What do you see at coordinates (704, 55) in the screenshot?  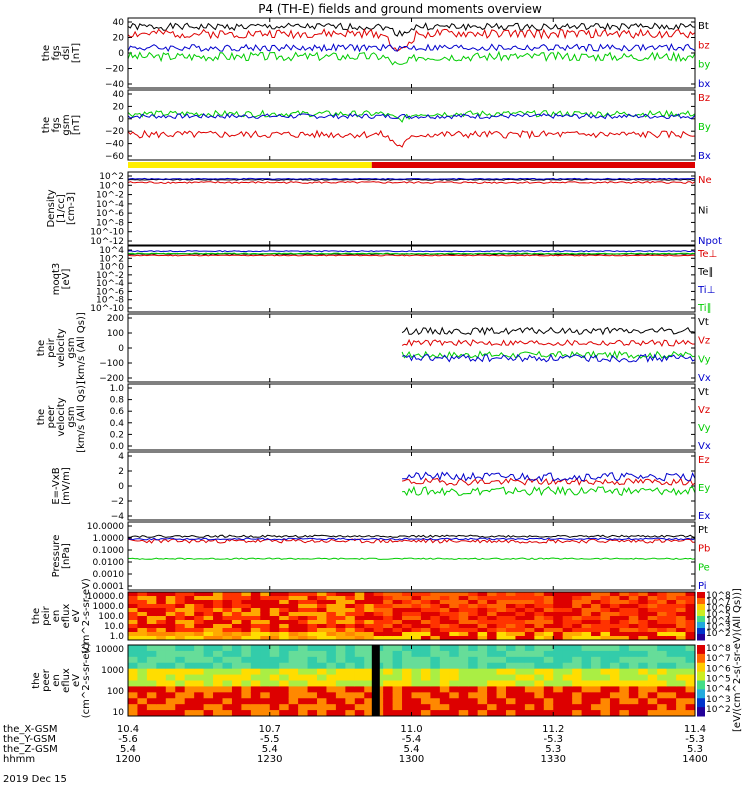 I see `panel-fgs-dsl-legend: Bt bz by bx` at bounding box center [704, 55].